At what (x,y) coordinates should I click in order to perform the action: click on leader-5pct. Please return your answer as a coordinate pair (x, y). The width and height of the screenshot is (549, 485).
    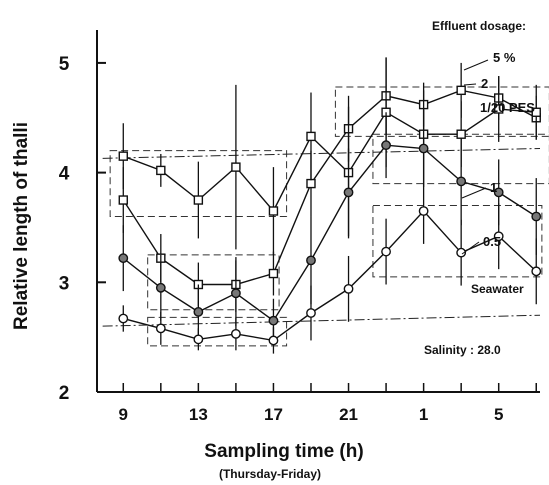
    Looking at the image, I should click on (476, 65).